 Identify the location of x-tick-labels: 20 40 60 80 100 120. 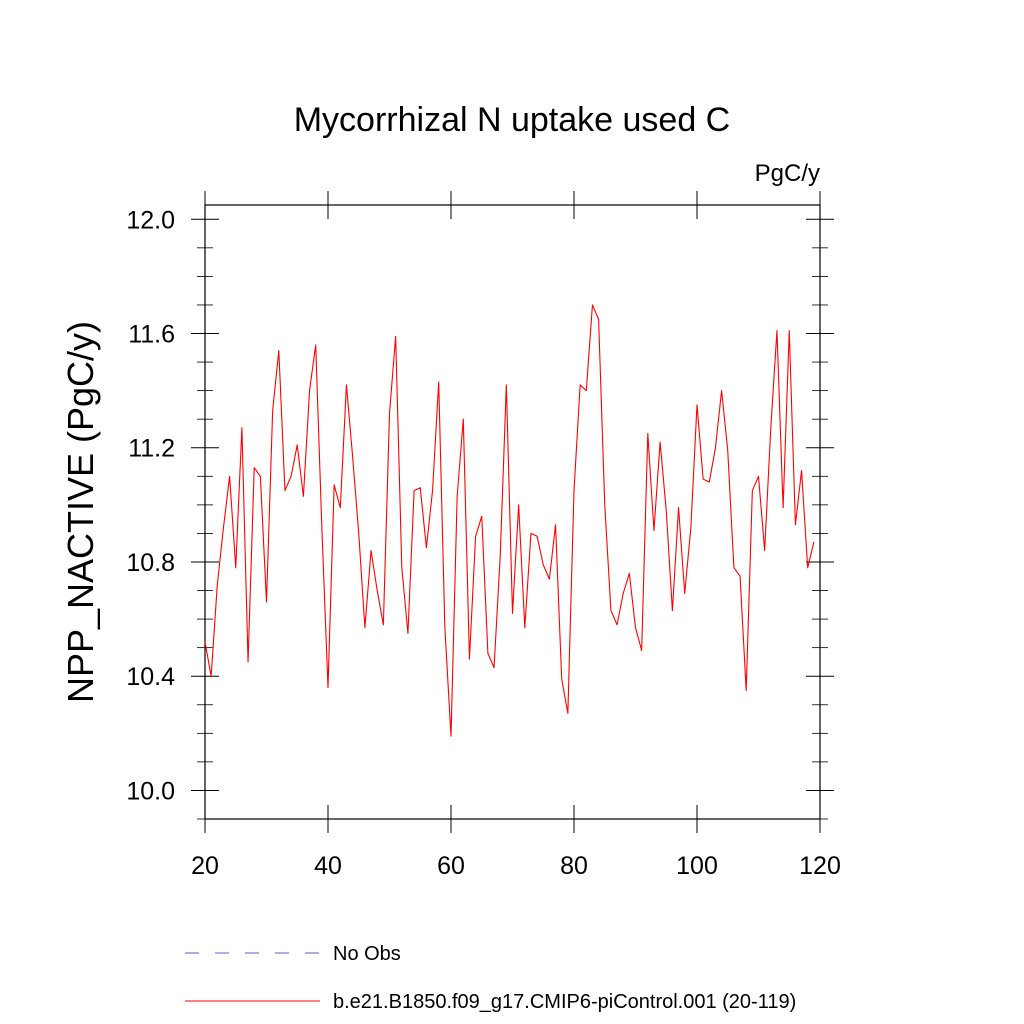
(516, 866).